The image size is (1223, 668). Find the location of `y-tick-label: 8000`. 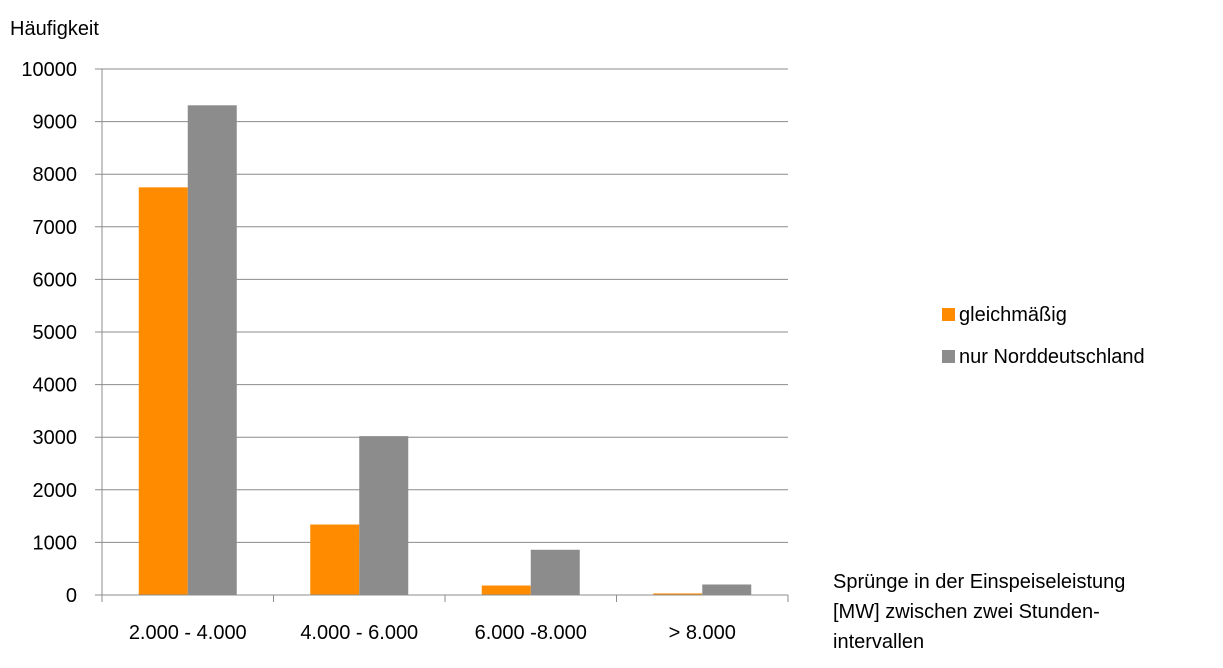

y-tick-label: 8000 is located at coordinates (55, 175).